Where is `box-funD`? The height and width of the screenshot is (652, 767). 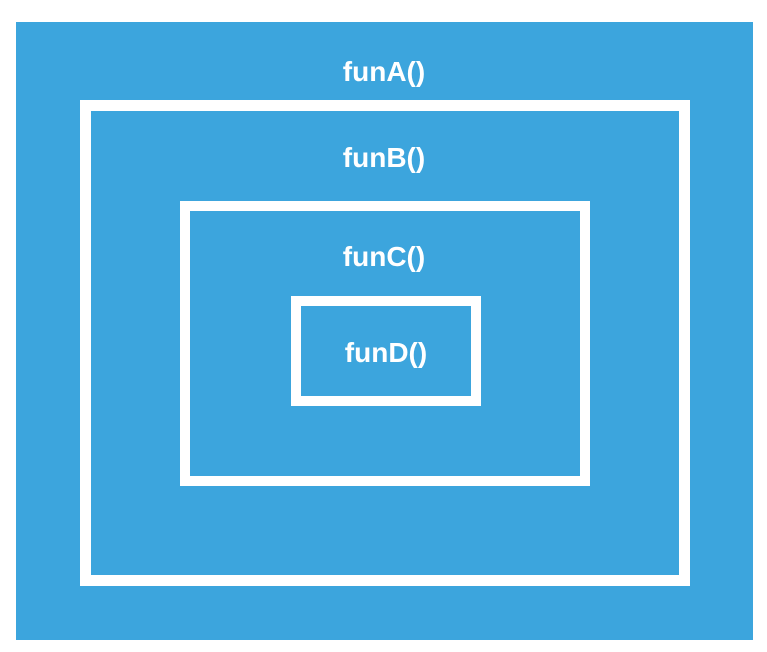 box-funD is located at coordinates (386, 351).